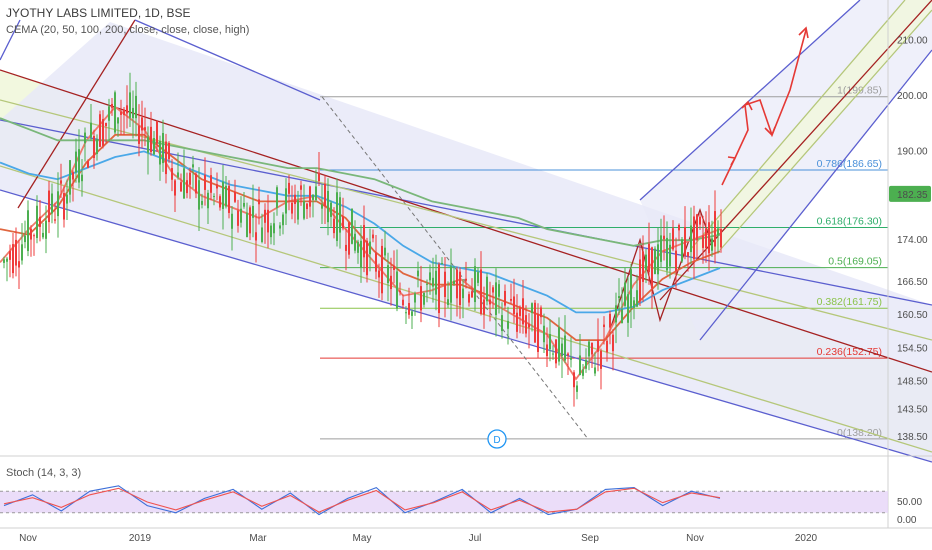 The height and width of the screenshot is (550, 932). I want to click on dividend-marker, so click(497, 439).